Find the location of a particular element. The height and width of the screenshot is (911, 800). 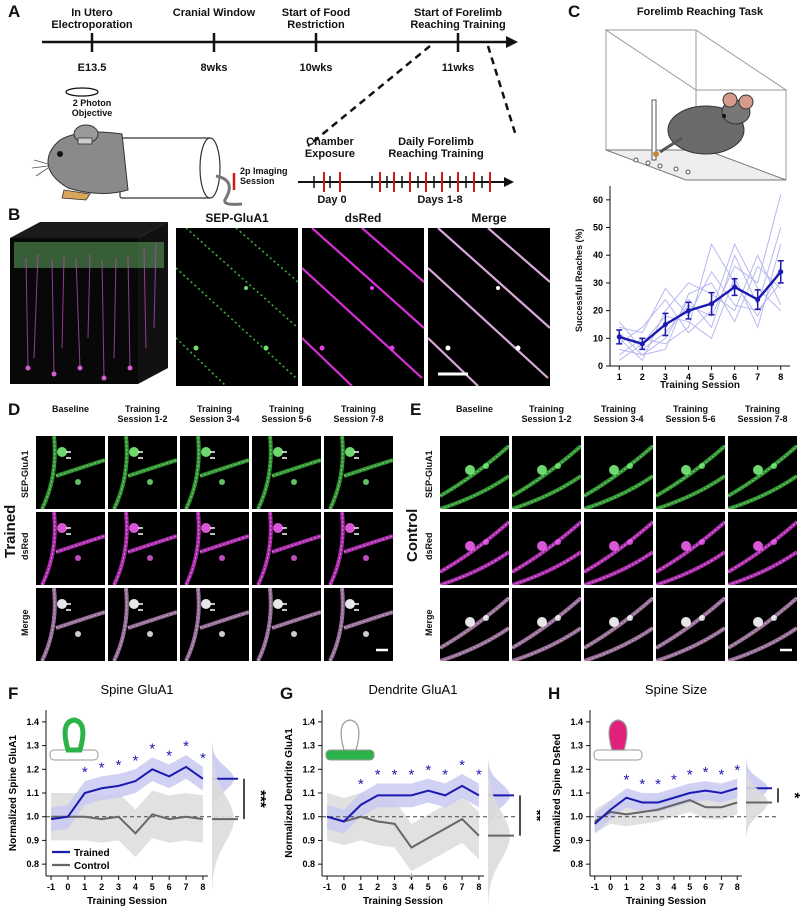

imaging-legend-label: 2p Imaging Session is located at coordinates (264, 176).